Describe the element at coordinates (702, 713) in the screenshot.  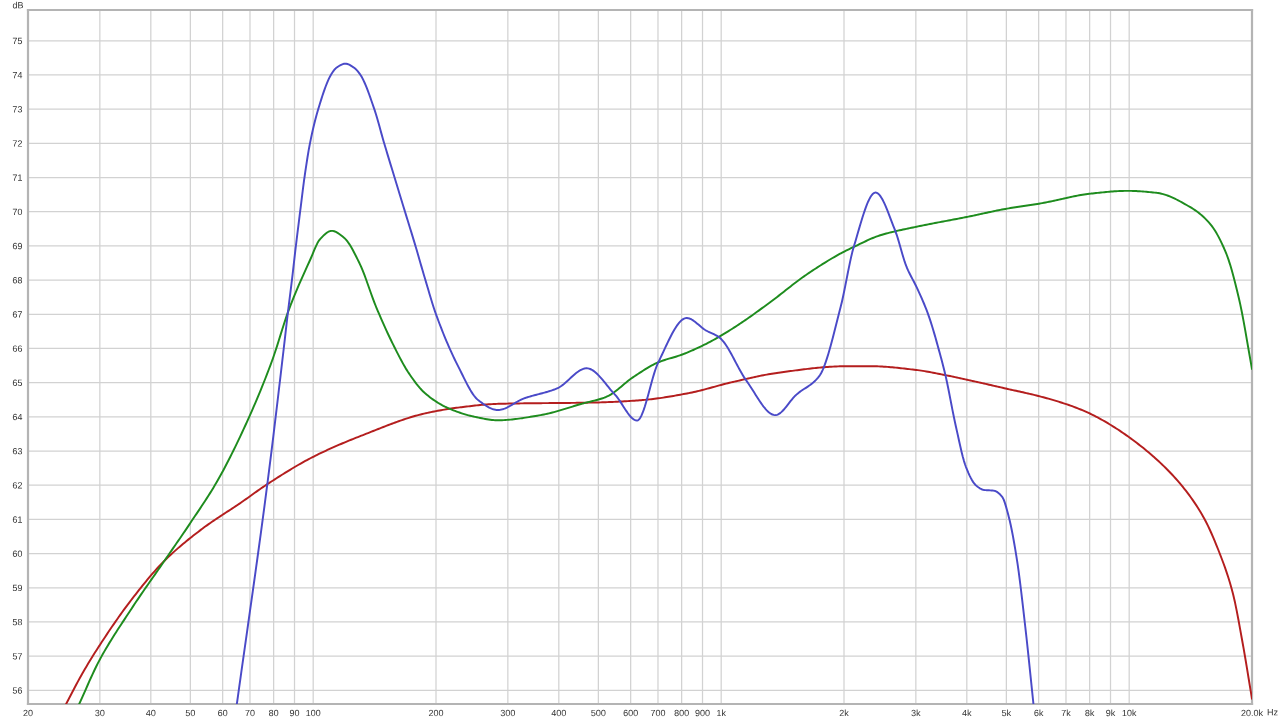
I see `x-tick-label: 900` at that location.